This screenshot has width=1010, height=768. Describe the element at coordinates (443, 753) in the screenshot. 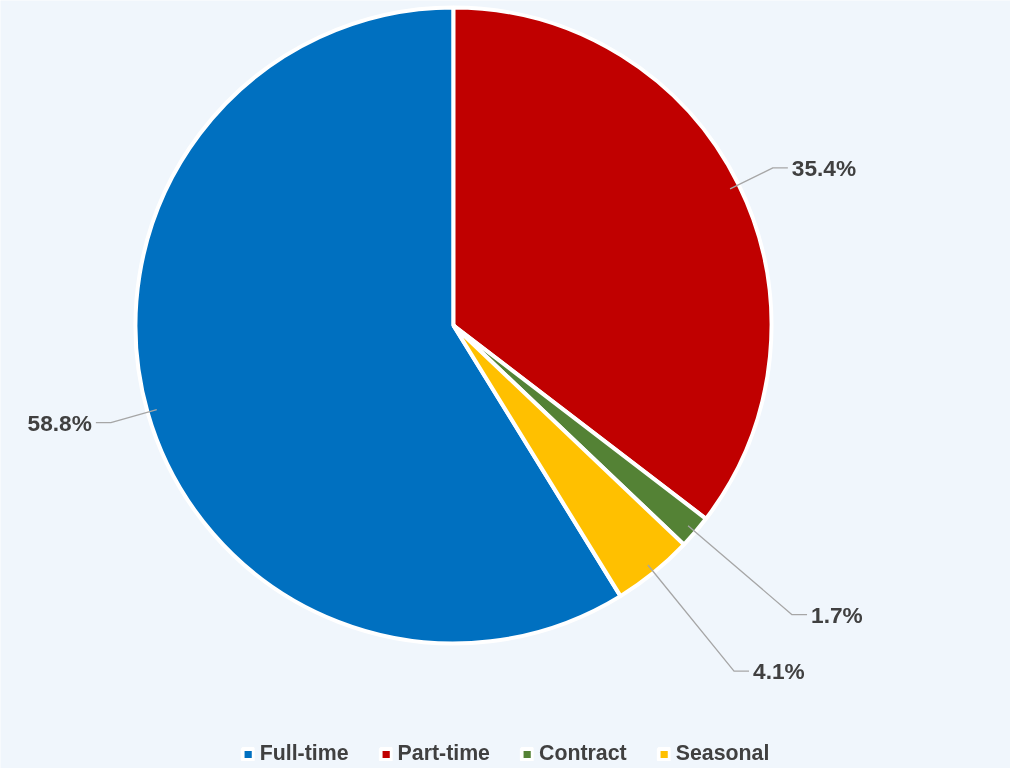

I see `legend-label: Part-time` at that location.